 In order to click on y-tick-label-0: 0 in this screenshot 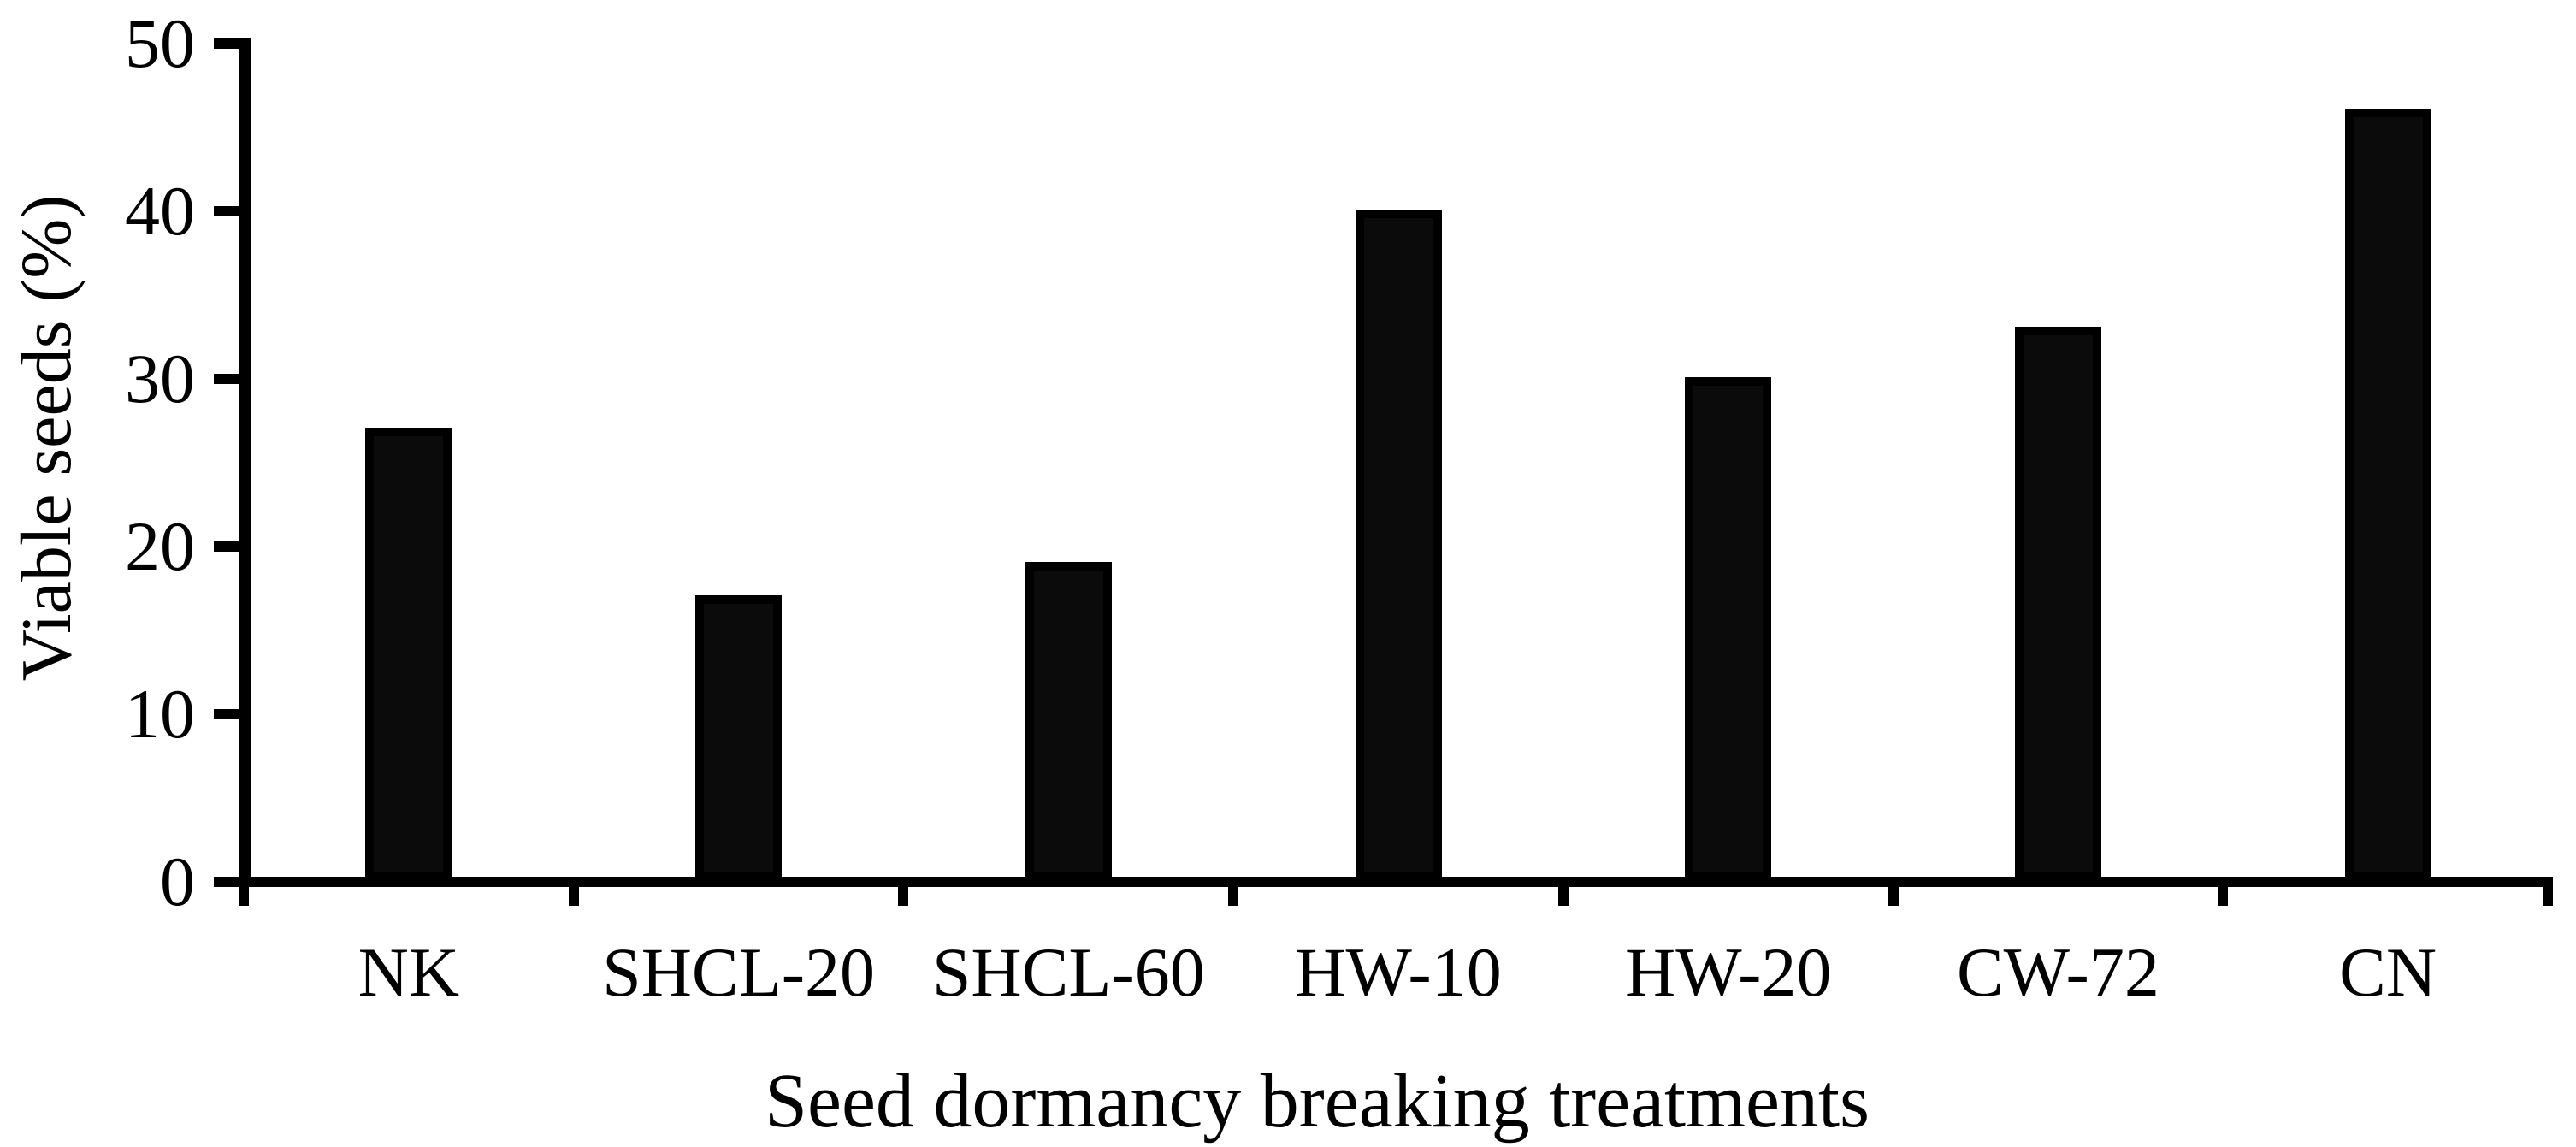, I will do `click(177, 881)`.